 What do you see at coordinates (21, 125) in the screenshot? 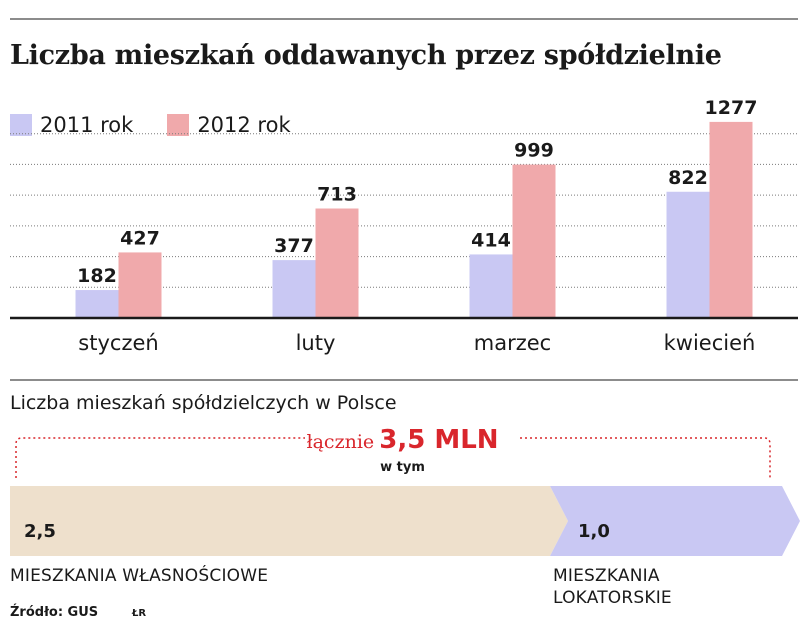
I see `legend-swatch-2011` at bounding box center [21, 125].